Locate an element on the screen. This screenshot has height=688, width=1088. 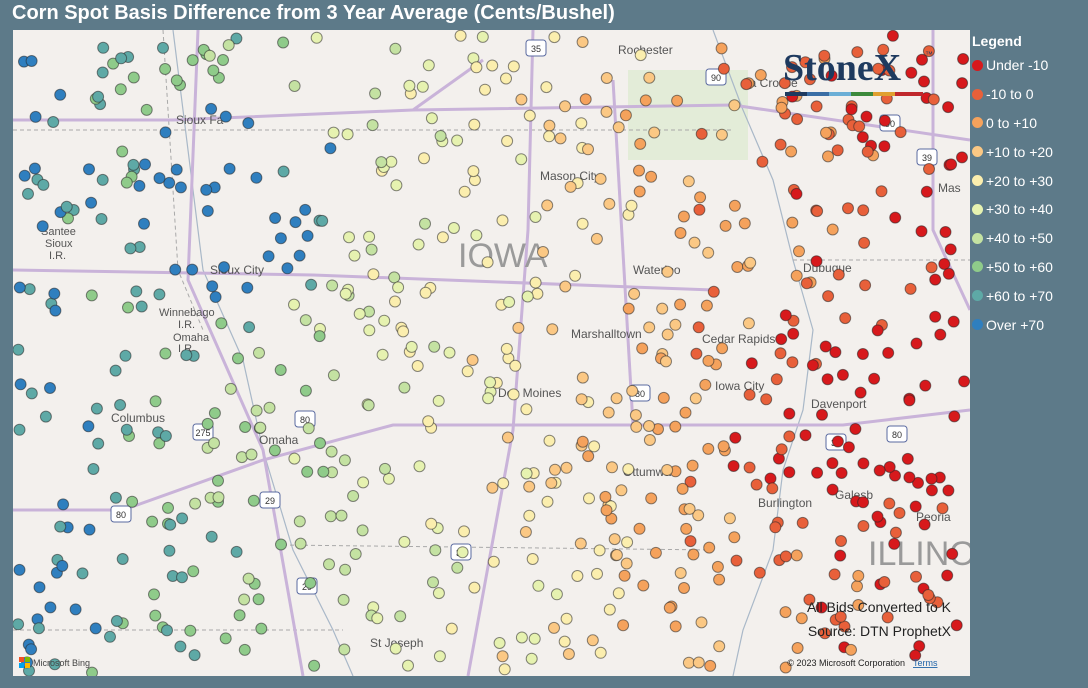
place-label: Omaha is located at coordinates (191, 338).